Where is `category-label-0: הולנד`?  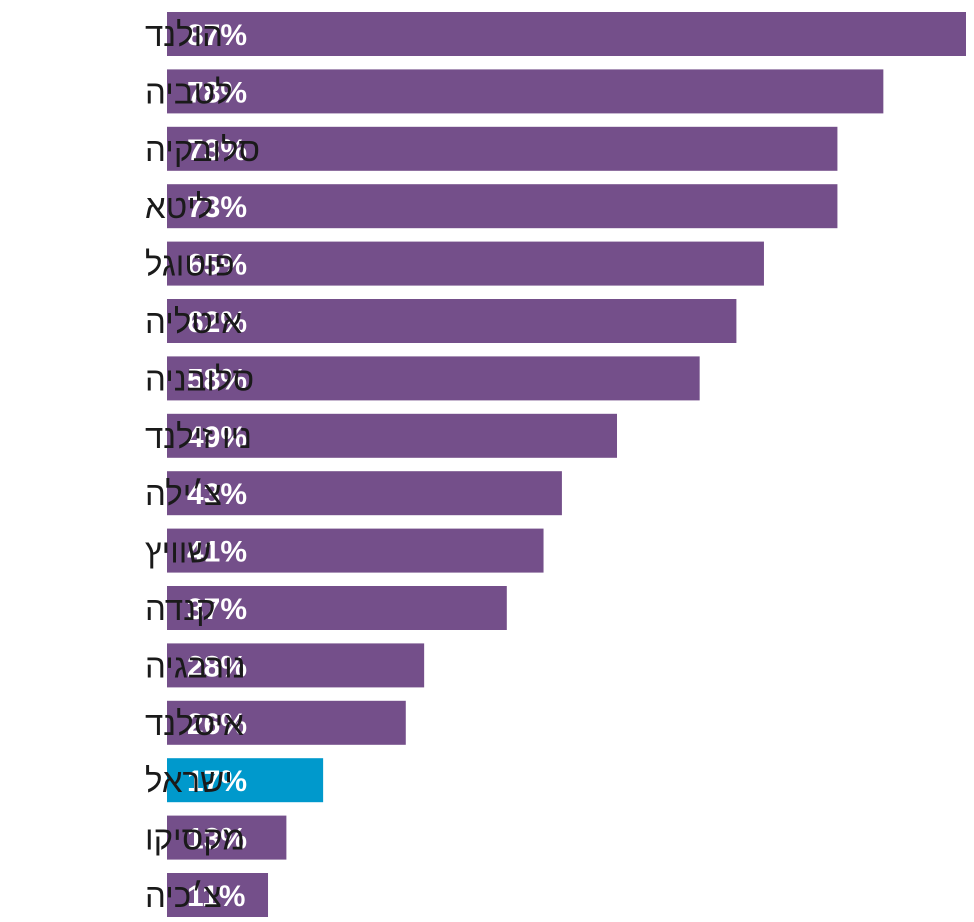
category-label-0: הולנד is located at coordinates (184, 34).